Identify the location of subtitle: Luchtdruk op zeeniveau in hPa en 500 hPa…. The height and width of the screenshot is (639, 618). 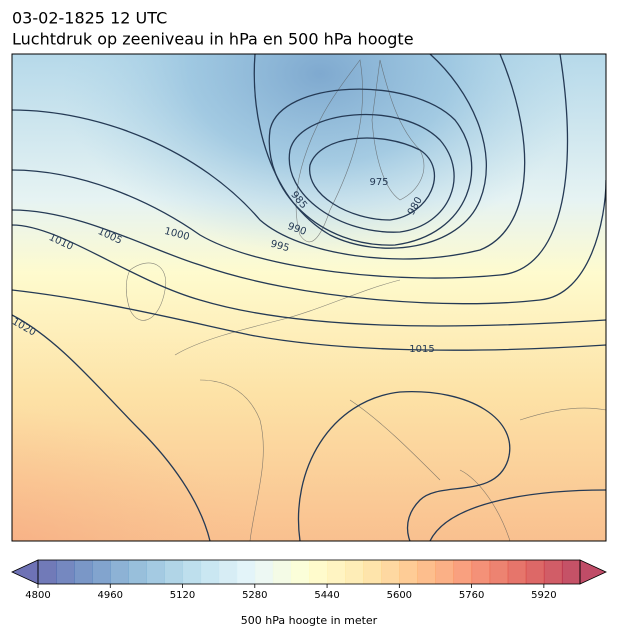
(213, 39).